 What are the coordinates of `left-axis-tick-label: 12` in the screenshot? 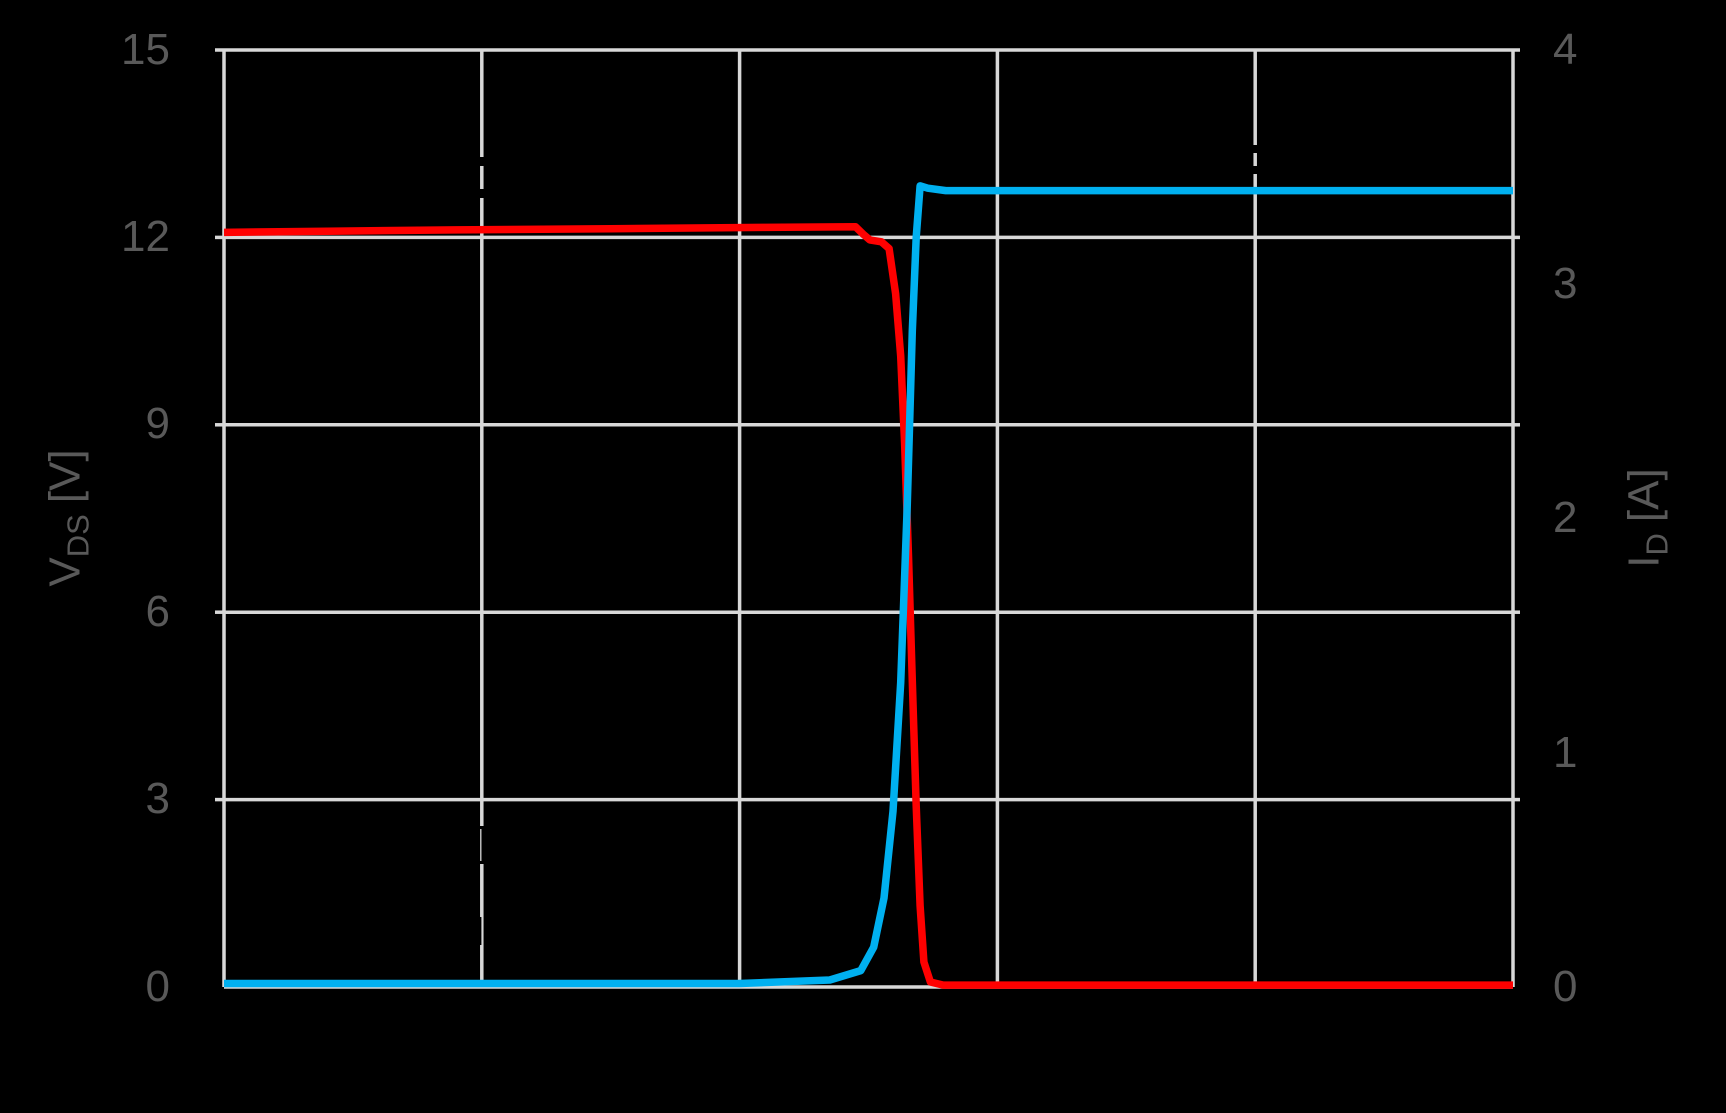 It's located at (145, 236).